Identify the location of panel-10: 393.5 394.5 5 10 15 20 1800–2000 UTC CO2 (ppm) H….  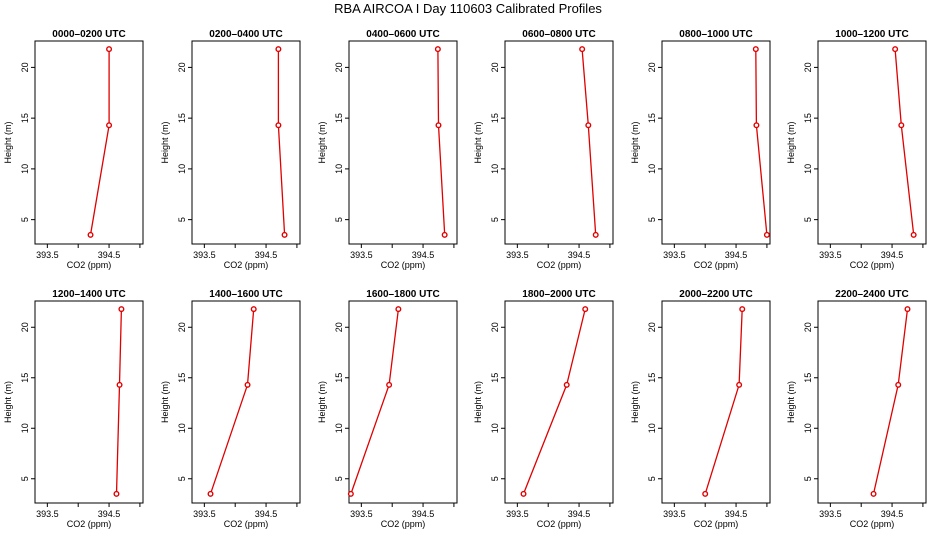
(543, 409).